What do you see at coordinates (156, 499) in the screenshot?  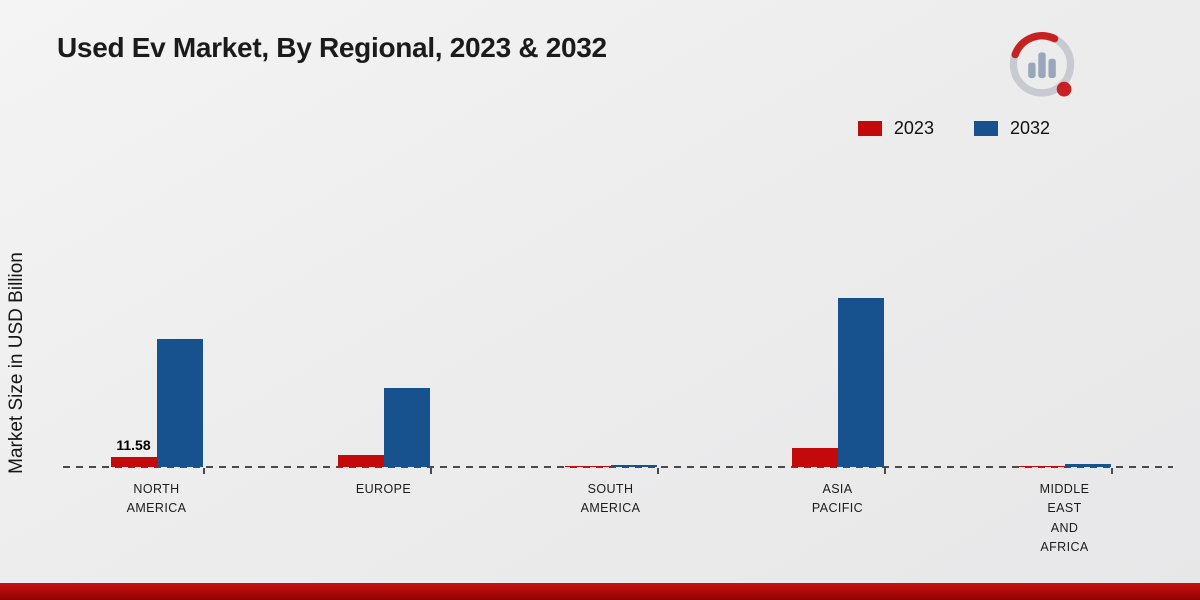 I see `category-label: NORTH AMERICA` at bounding box center [156, 499].